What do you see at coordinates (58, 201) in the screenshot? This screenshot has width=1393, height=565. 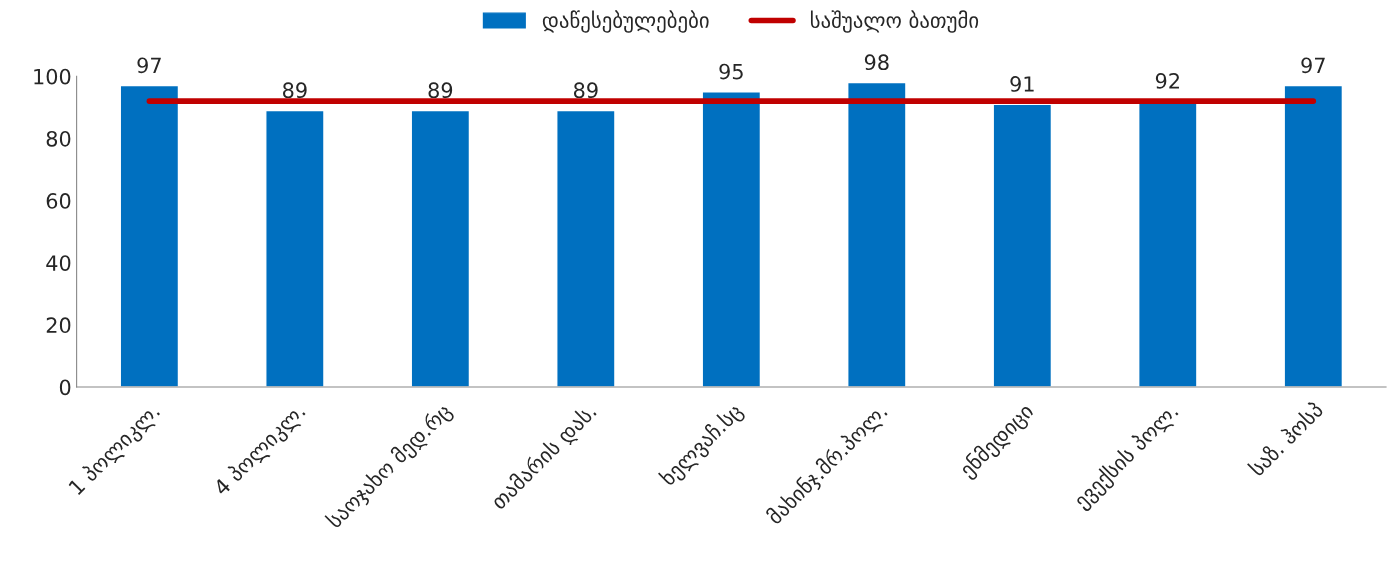 I see `y-tick-label: 60` at bounding box center [58, 201].